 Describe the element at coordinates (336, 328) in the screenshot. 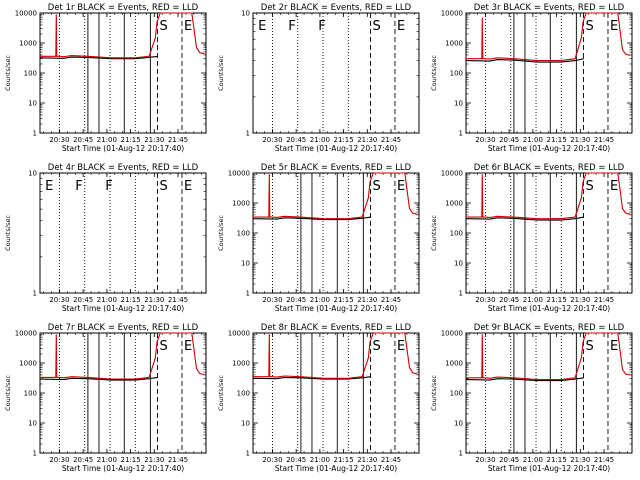

I see `plot-title: Det 8r BLACK = Events, RED = LLD` at that location.